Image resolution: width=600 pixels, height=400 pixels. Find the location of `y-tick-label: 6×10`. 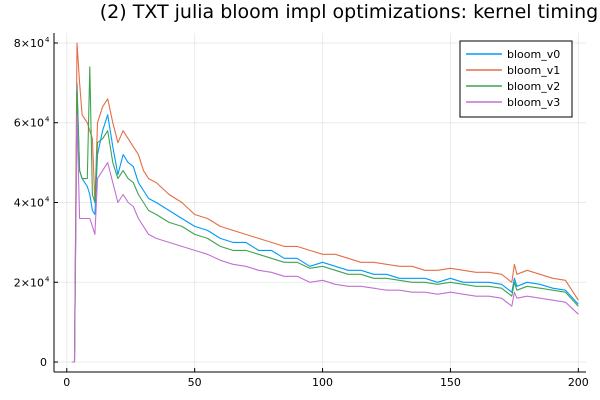

y-tick-label: 6×10 is located at coordinates (29, 123).